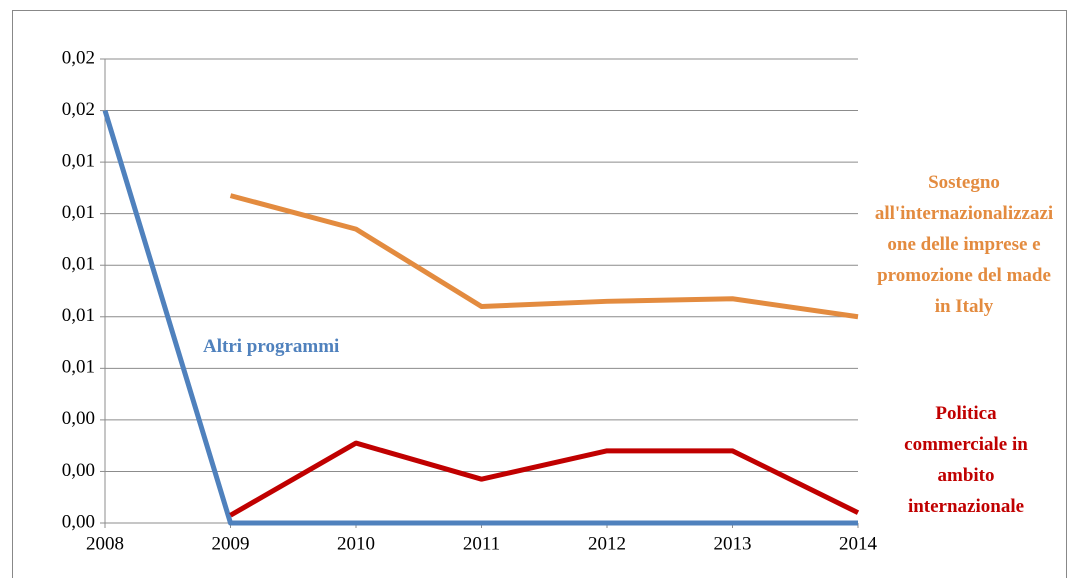 The width and height of the screenshot is (1079, 578). What do you see at coordinates (271, 346) in the screenshot?
I see `series-label: Altri programmi` at bounding box center [271, 346].